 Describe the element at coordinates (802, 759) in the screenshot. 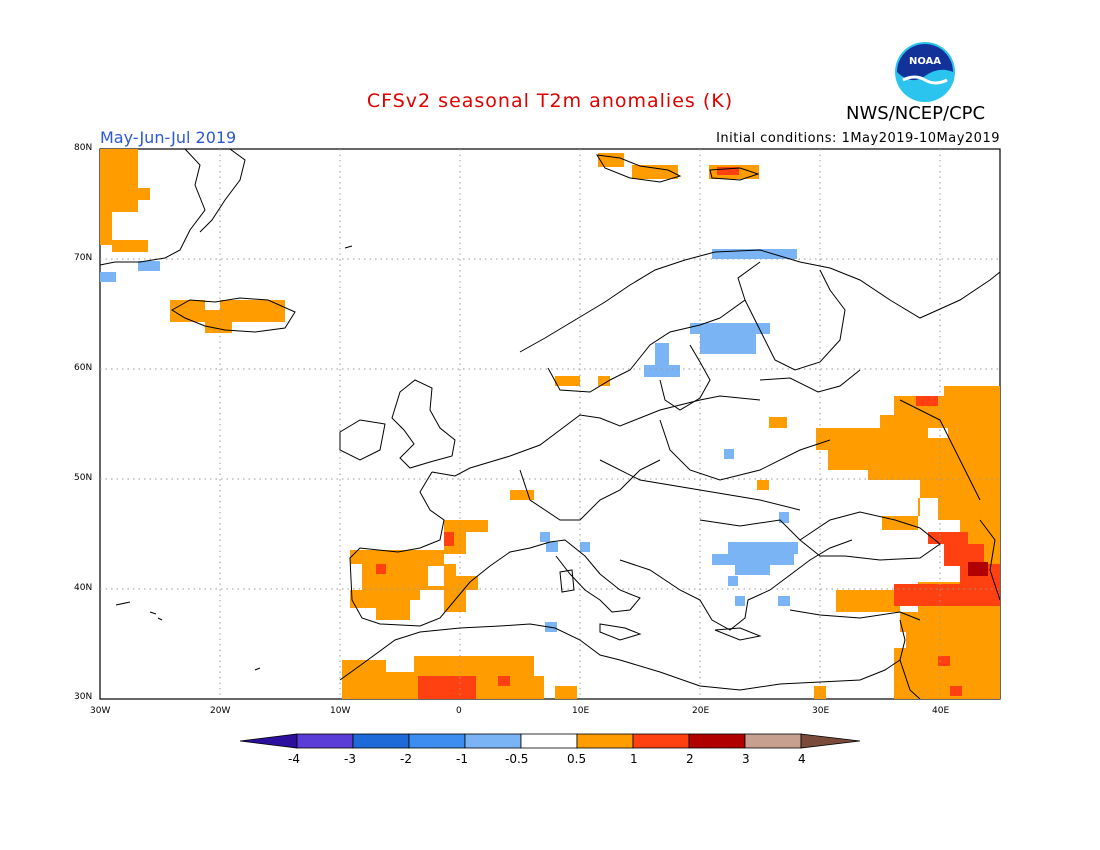

I see `colorbar-label: 4` at that location.